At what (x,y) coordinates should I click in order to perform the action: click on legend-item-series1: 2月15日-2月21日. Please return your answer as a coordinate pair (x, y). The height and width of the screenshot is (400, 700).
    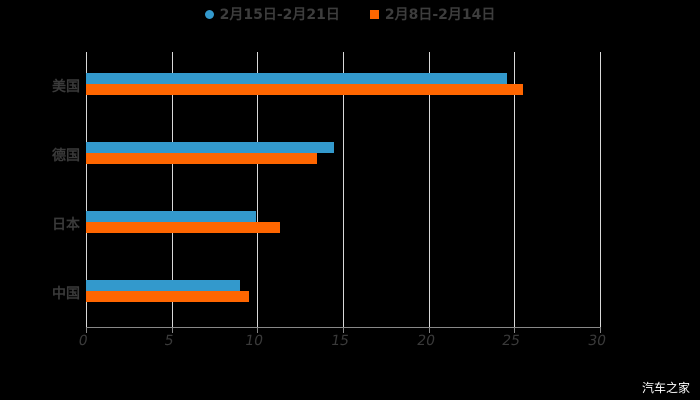
    Looking at the image, I should click on (272, 14).